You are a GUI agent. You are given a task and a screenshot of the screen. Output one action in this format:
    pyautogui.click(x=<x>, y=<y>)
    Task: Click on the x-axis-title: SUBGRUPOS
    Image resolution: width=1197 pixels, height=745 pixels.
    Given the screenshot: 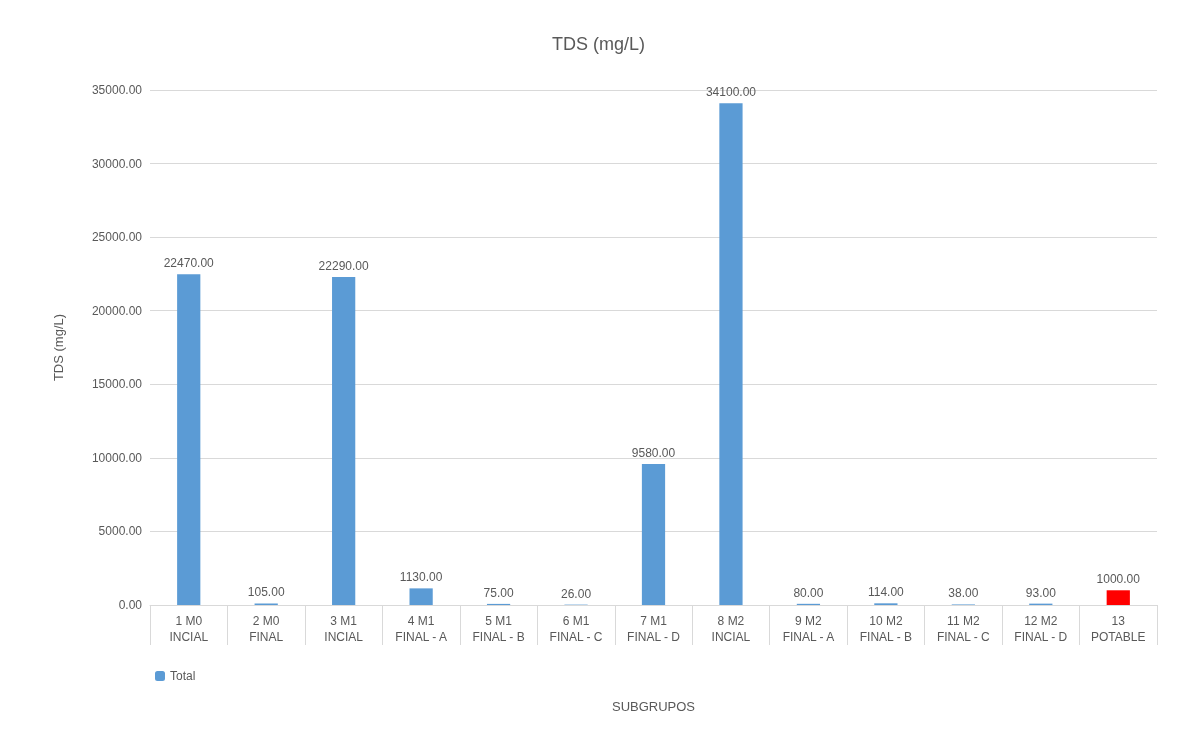 What is the action you would take?
    pyautogui.click(x=653, y=706)
    